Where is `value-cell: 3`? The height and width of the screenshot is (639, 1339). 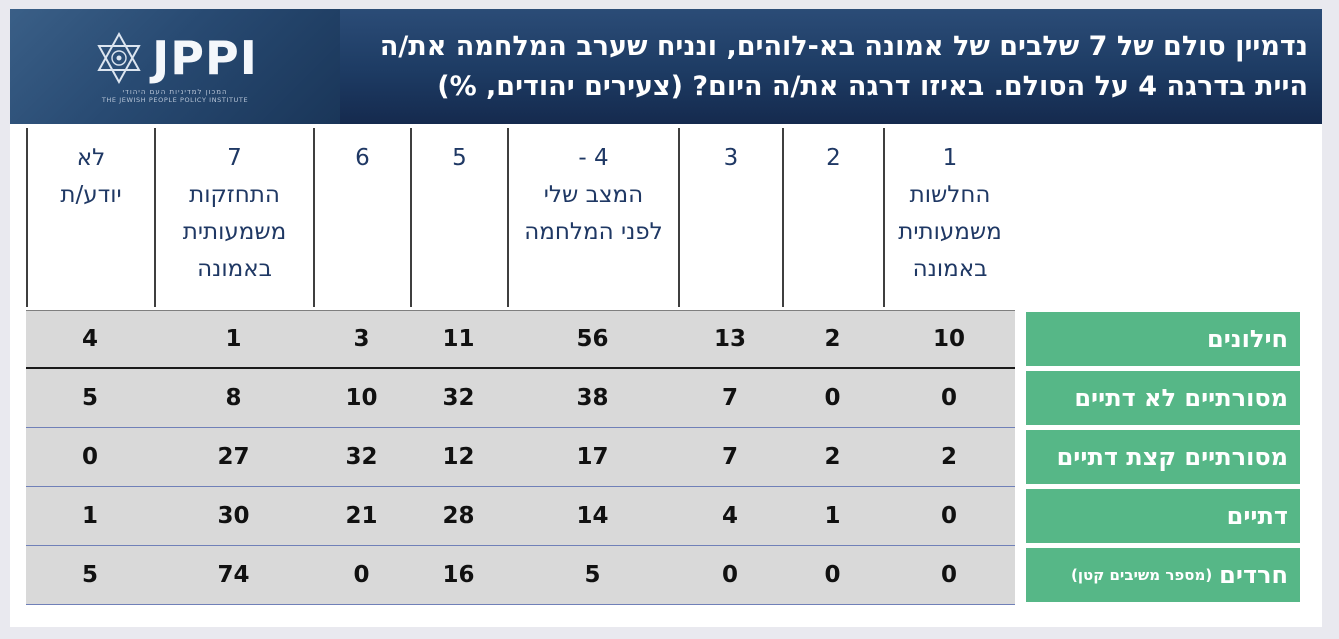 value-cell: 3 is located at coordinates (361, 339).